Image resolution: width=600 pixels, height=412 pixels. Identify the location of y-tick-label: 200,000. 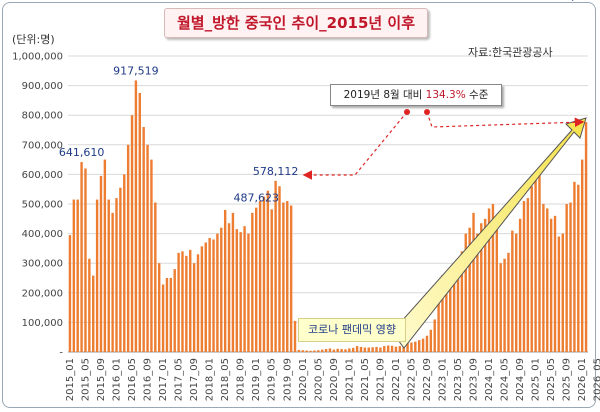
(42, 293).